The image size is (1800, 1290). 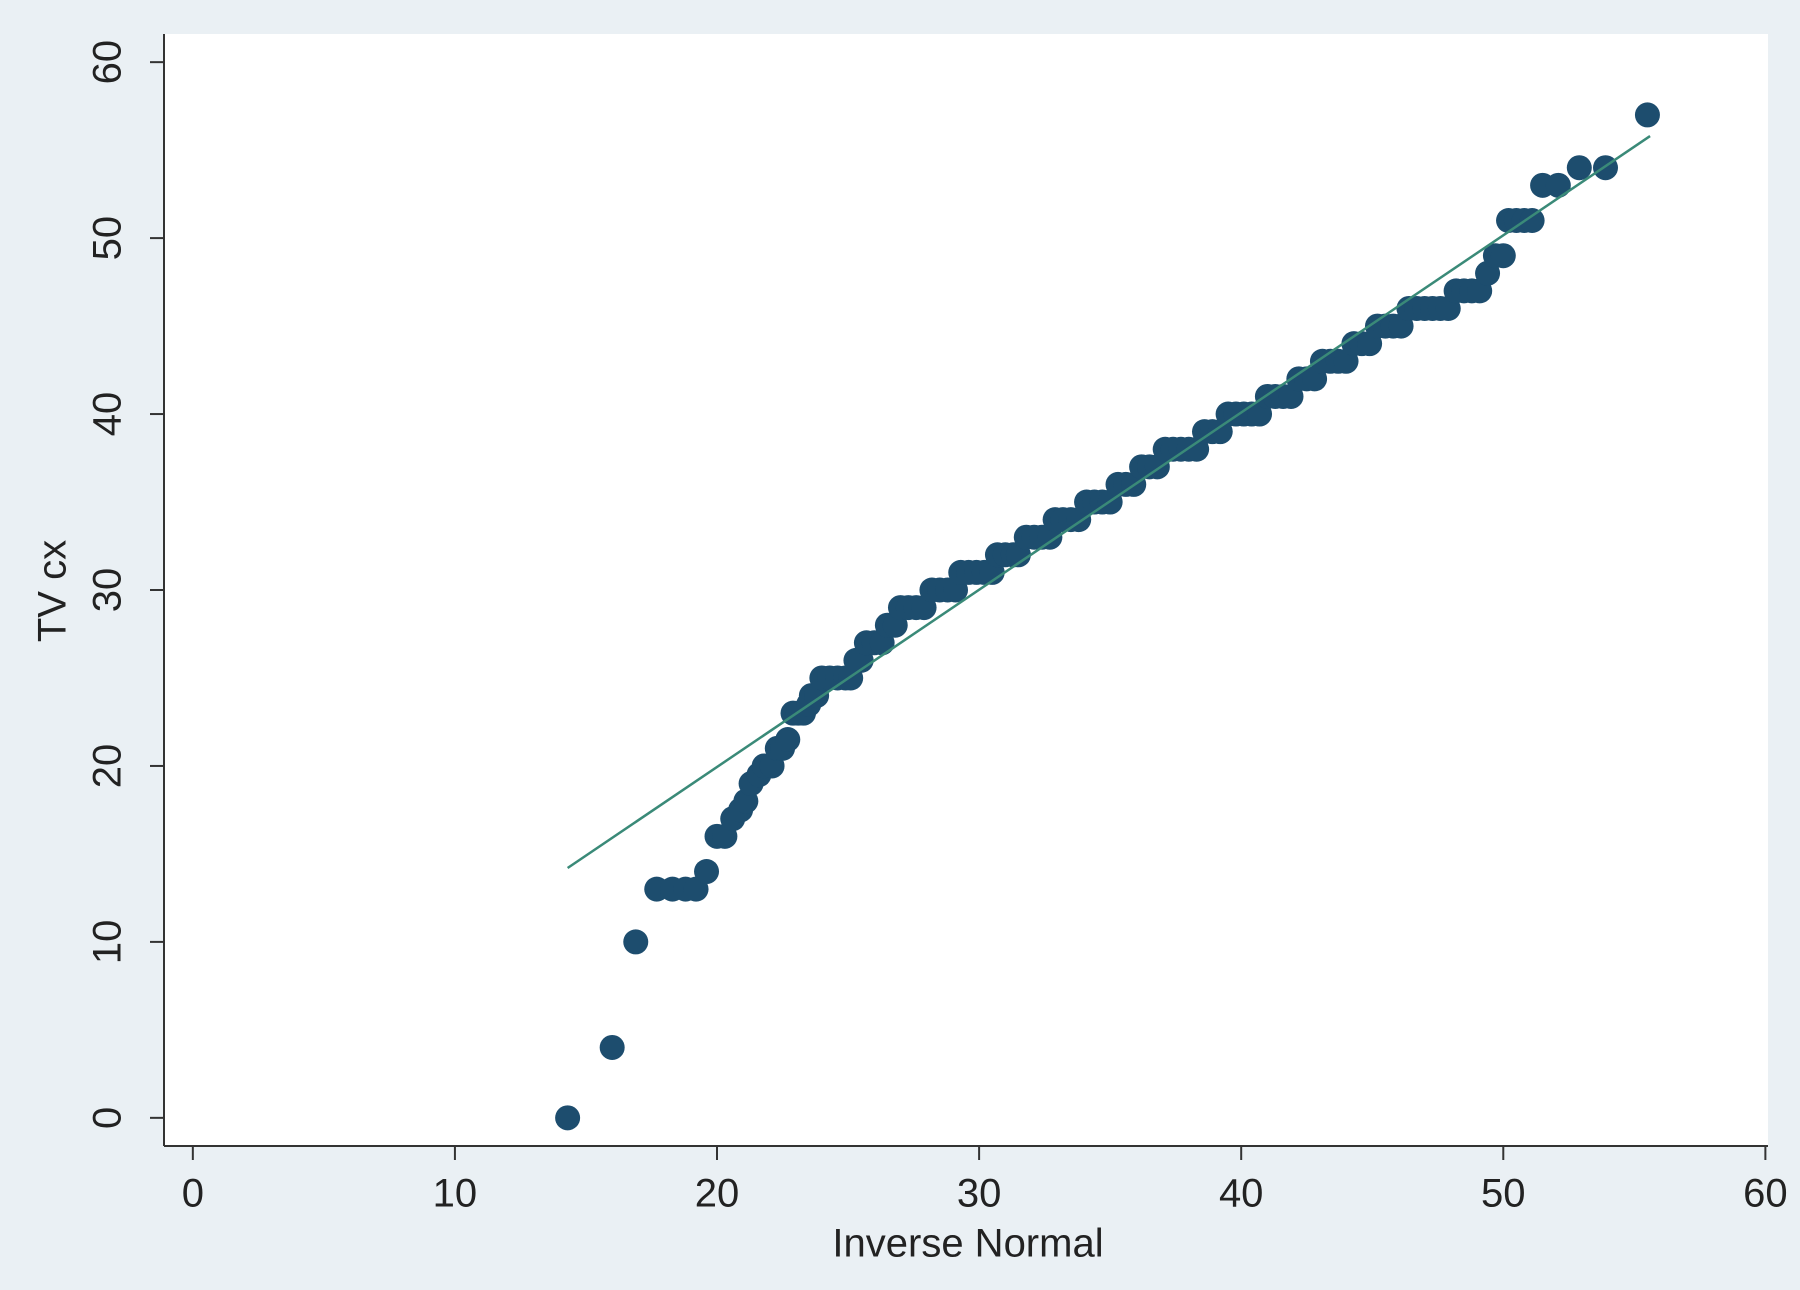 I want to click on y-tick-label: 50, so click(x=108, y=238).